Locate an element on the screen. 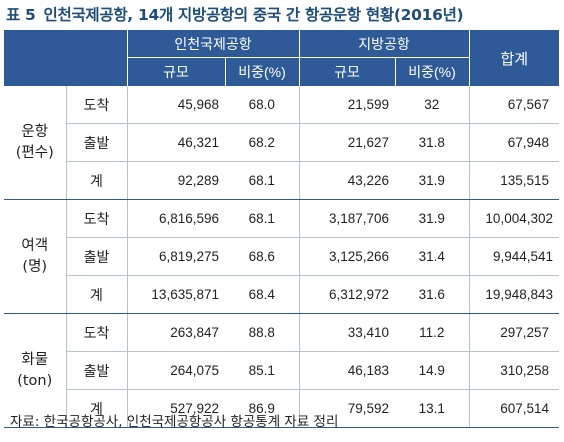  local-scale-cell: 33,410 is located at coordinates (347, 332).